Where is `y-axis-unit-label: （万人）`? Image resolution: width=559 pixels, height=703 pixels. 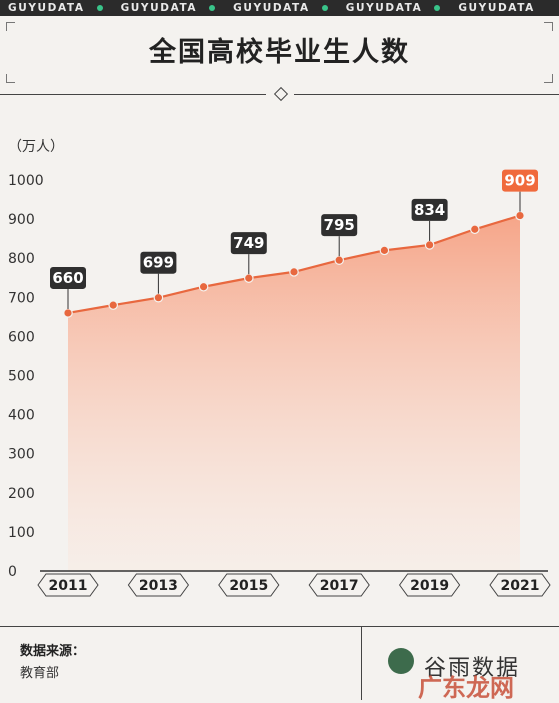 y-axis-unit-label: （万人） is located at coordinates (36, 147).